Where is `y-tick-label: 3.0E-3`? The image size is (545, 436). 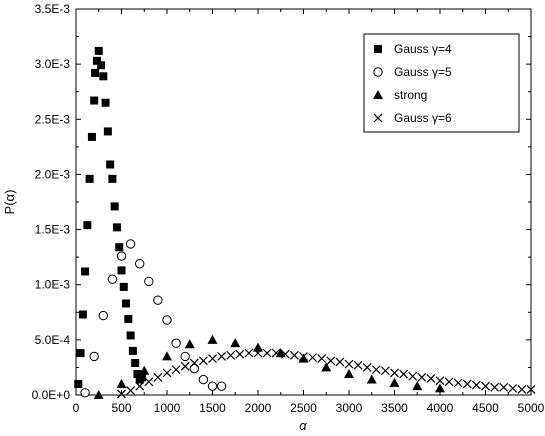 y-tick-label: 3.0E-3 is located at coordinates (53, 64).